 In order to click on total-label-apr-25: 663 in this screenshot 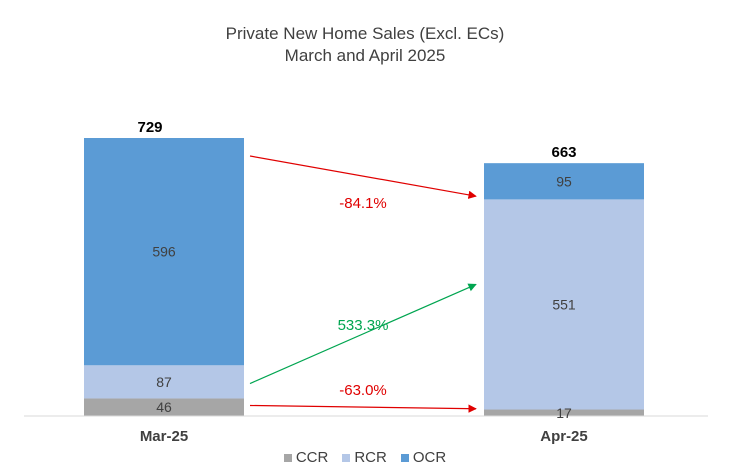, I will do `click(563, 152)`.